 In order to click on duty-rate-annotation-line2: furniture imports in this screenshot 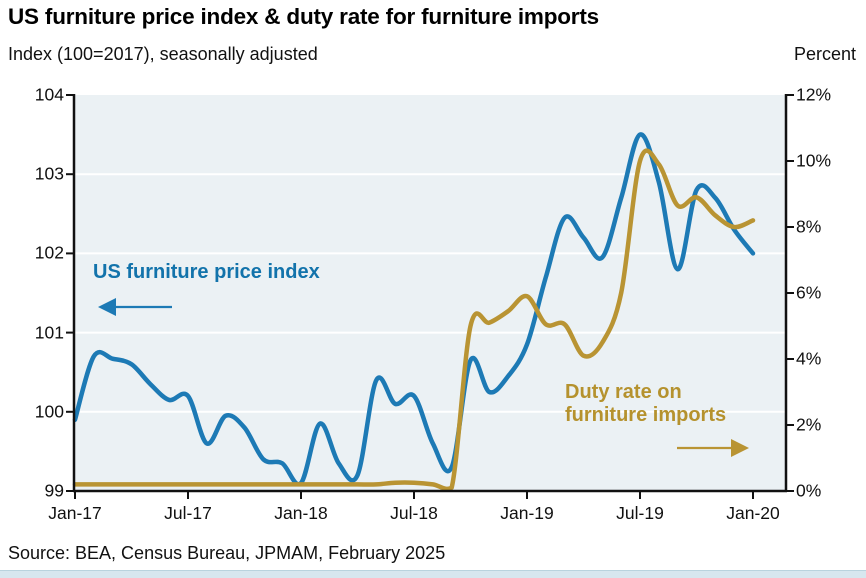, I will do `click(646, 415)`.